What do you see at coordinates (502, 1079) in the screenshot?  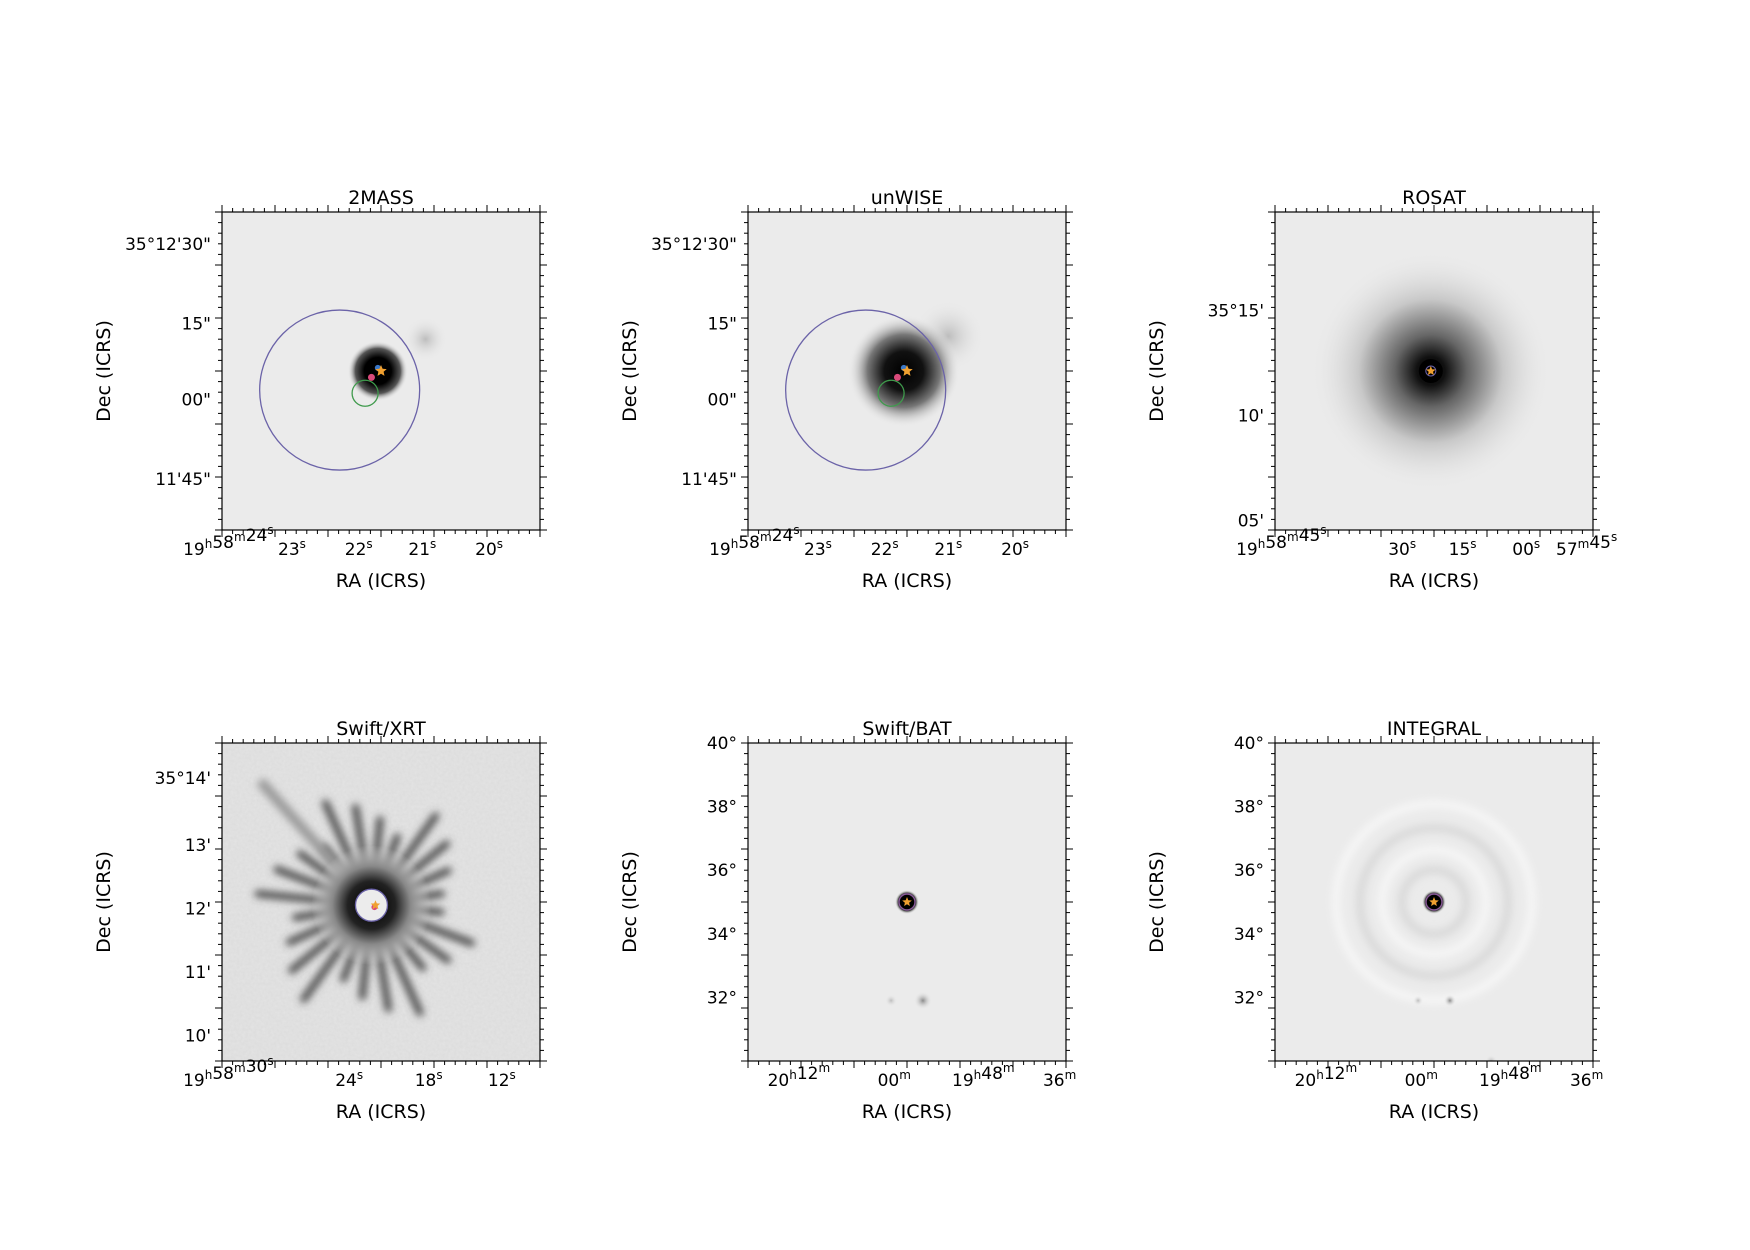 I see `x-tick-label: 12s` at bounding box center [502, 1079].